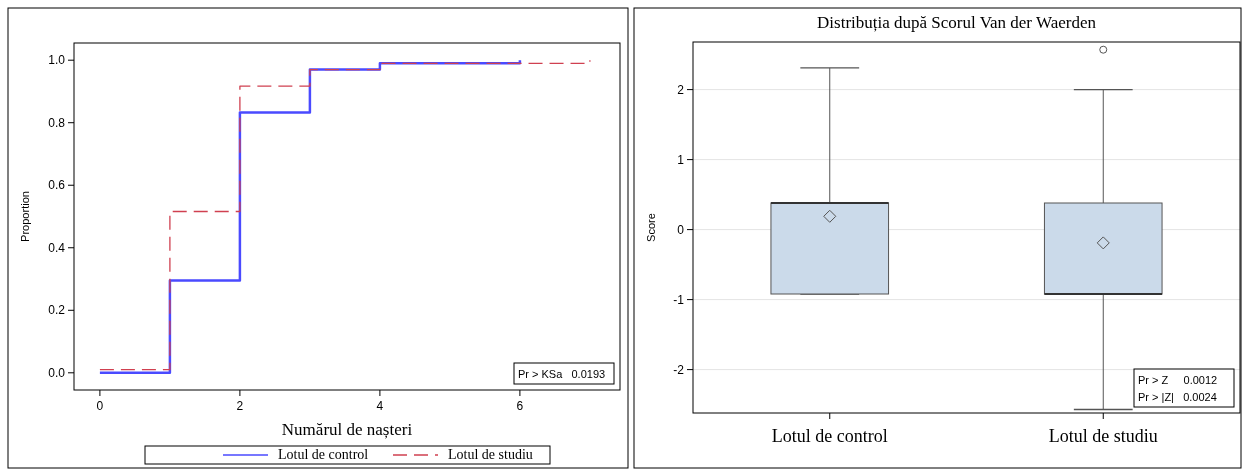 This screenshot has height=470, width=1242. What do you see at coordinates (57, 185) in the screenshot?
I see `y-tick-label: 0.6` at bounding box center [57, 185].